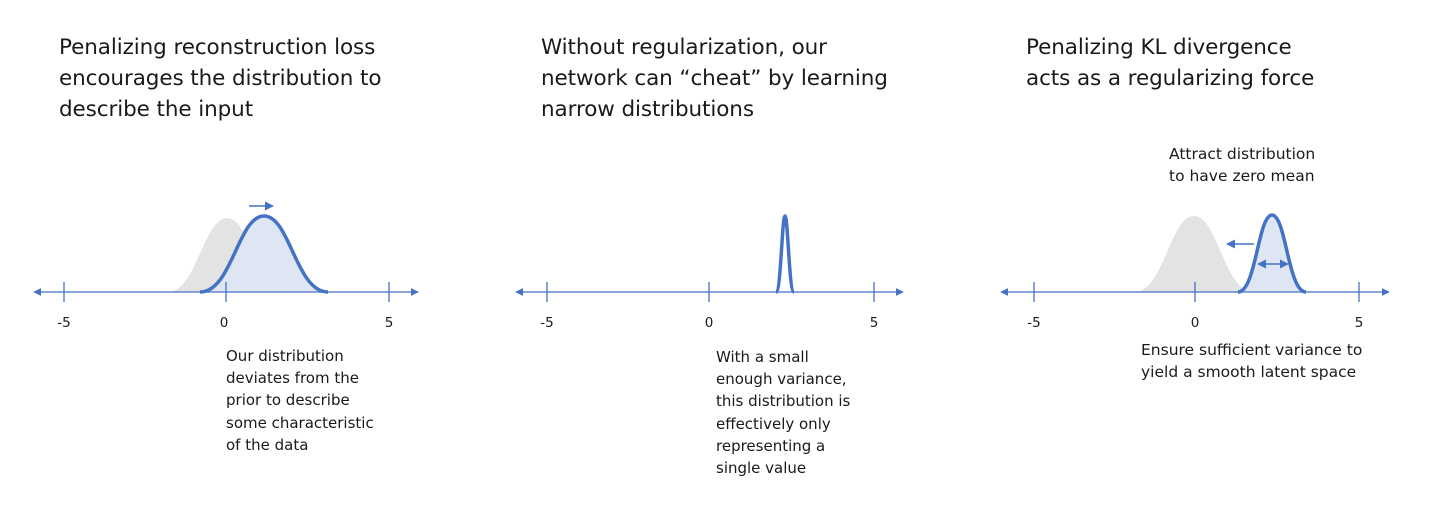 This screenshot has height=517, width=1436. Describe the element at coordinates (761, 468) in the screenshot. I see `caption-line: single value` at that location.